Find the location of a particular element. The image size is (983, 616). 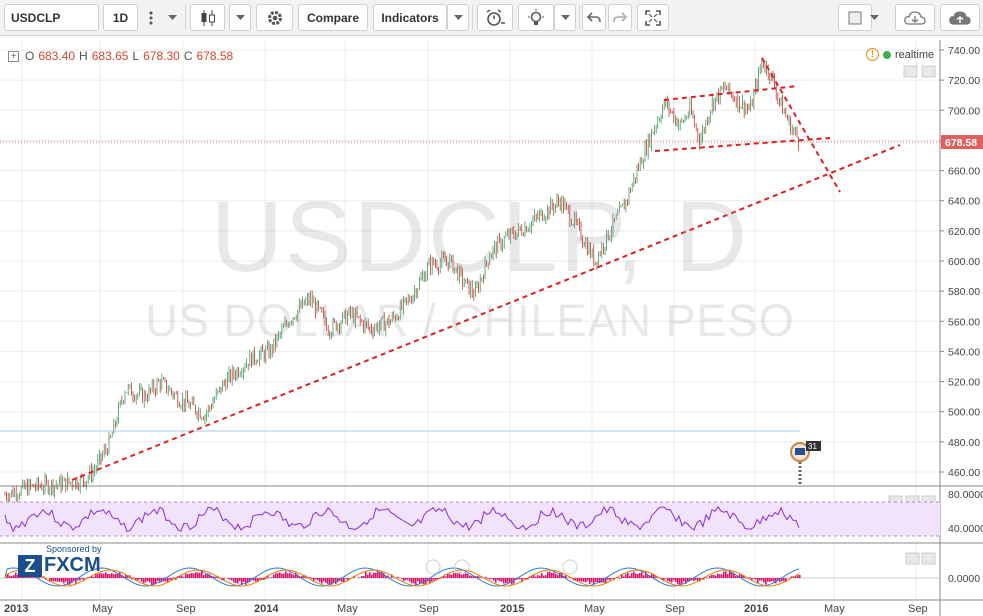

last-price-tag is located at coordinates (962, 142).